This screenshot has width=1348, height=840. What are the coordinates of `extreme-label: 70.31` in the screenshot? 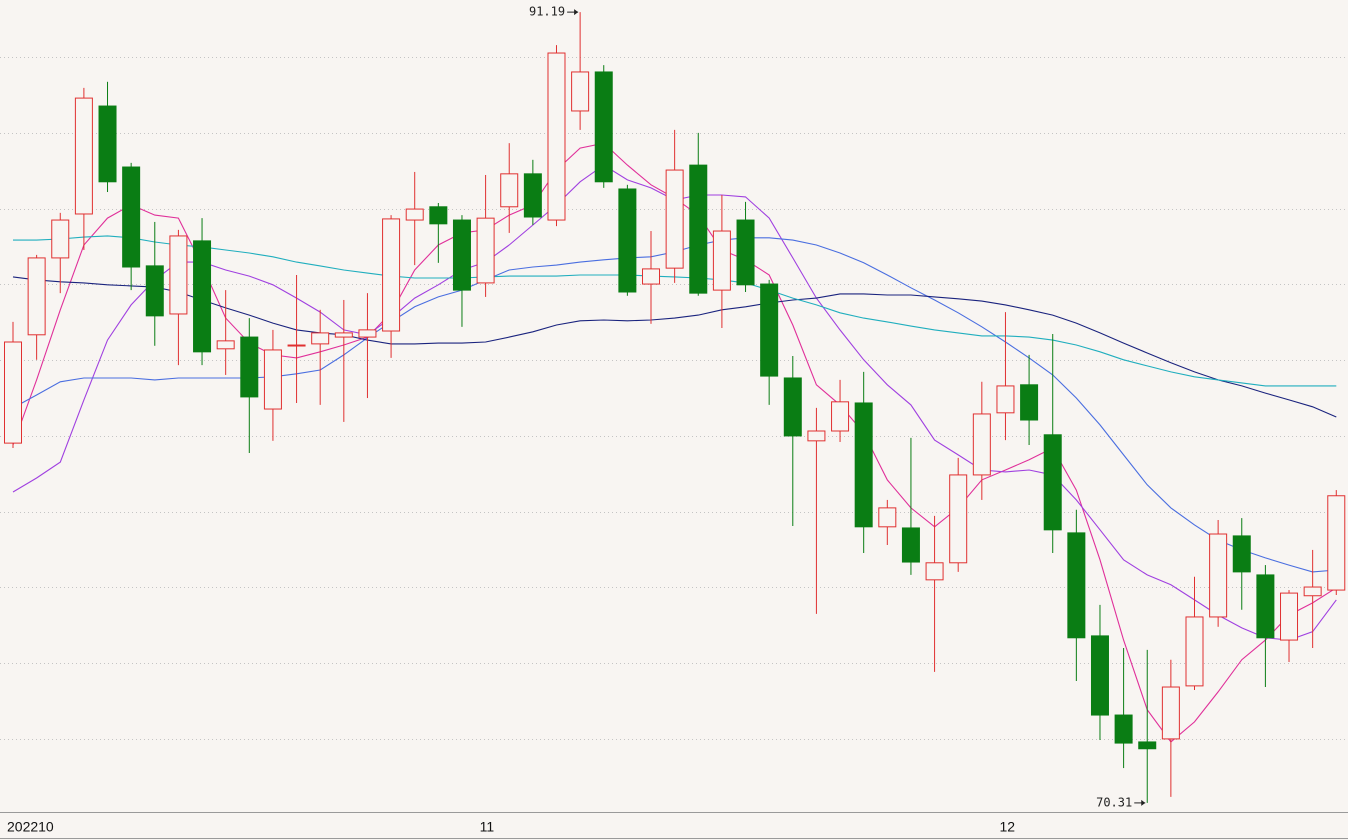 It's located at (1114, 802).